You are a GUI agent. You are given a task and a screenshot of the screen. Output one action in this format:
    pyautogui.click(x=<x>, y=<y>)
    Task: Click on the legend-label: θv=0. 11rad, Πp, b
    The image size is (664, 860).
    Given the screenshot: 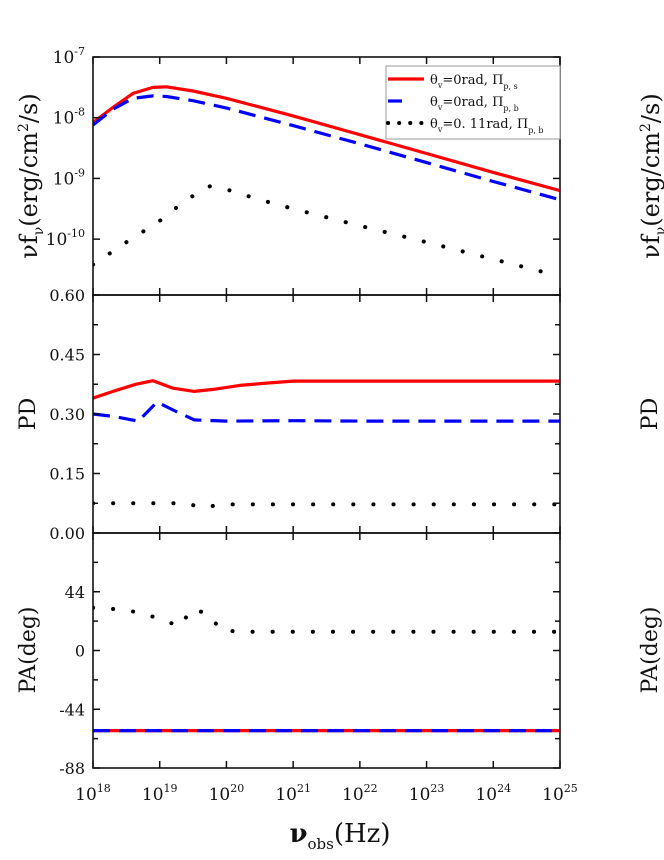 What is the action you would take?
    pyautogui.click(x=487, y=126)
    